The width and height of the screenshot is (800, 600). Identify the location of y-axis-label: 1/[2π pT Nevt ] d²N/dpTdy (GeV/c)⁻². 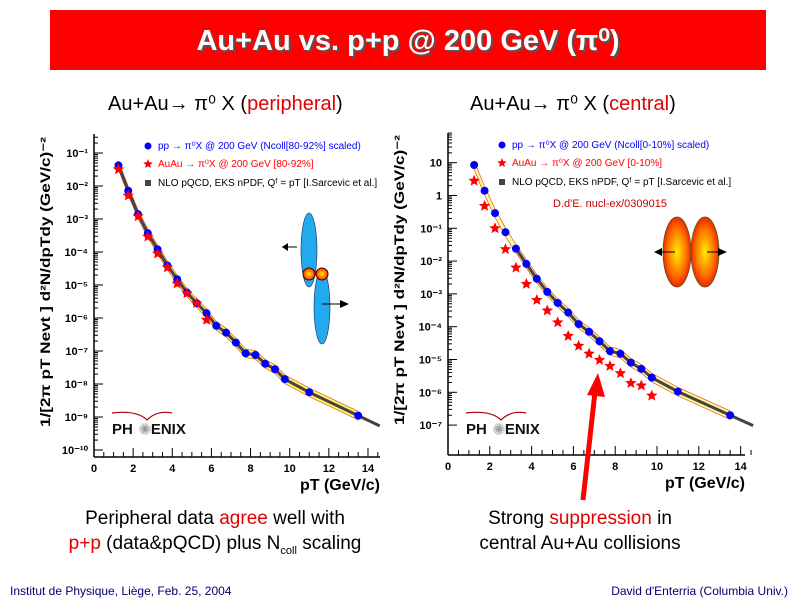
(399, 279).